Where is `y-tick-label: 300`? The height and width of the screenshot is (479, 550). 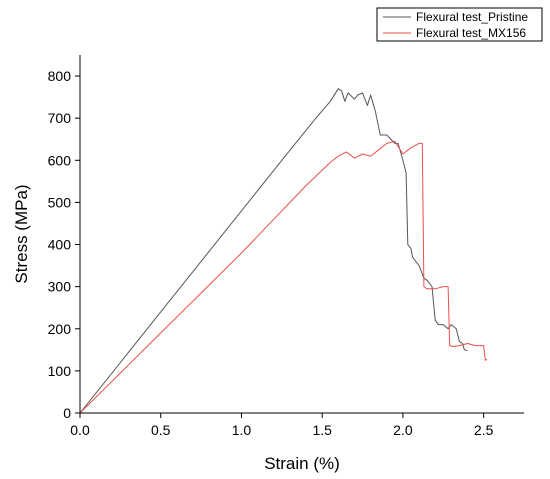 y-tick-label: 300 is located at coordinates (60, 287).